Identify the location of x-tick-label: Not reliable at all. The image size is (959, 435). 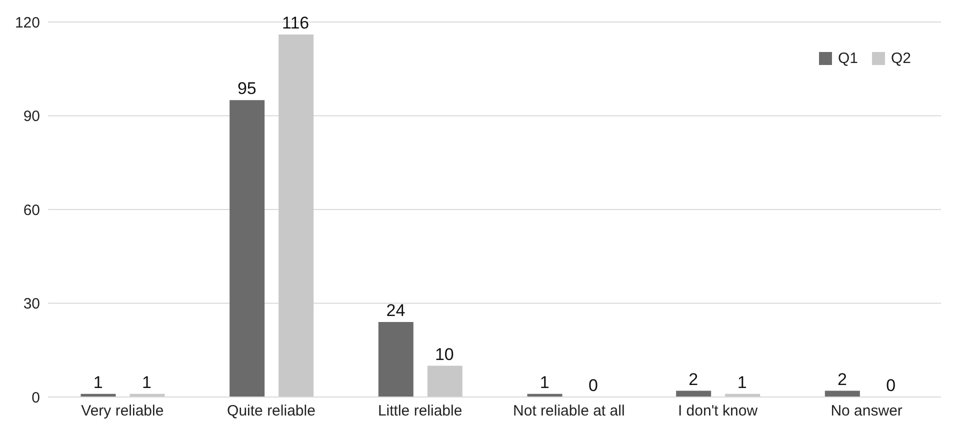
(569, 411).